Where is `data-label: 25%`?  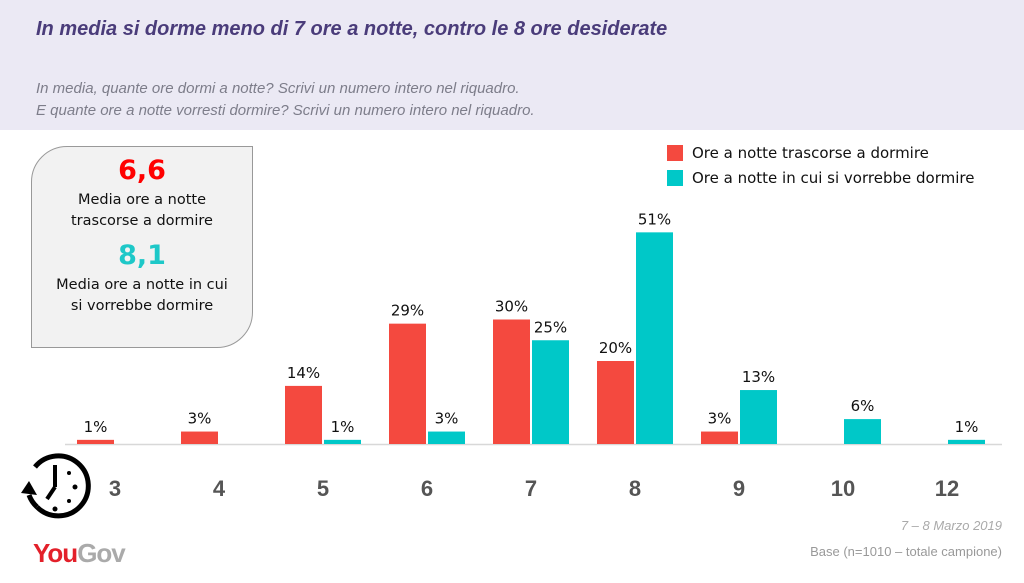 data-label: 25% is located at coordinates (550, 327).